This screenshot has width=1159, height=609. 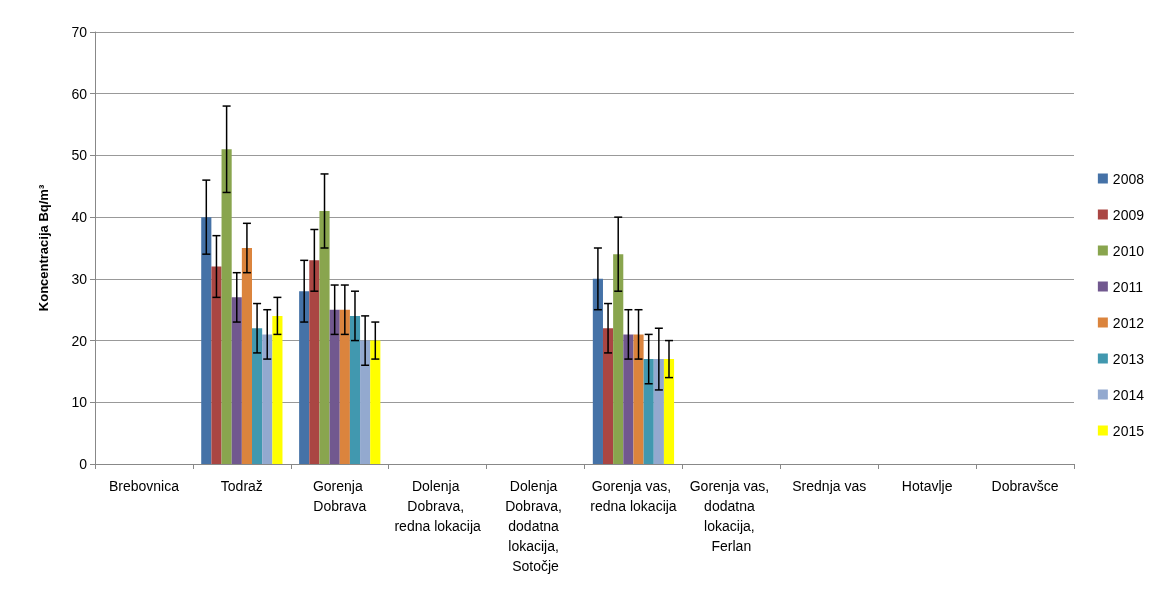 I want to click on legend-label: 2009, so click(x=1128, y=214).